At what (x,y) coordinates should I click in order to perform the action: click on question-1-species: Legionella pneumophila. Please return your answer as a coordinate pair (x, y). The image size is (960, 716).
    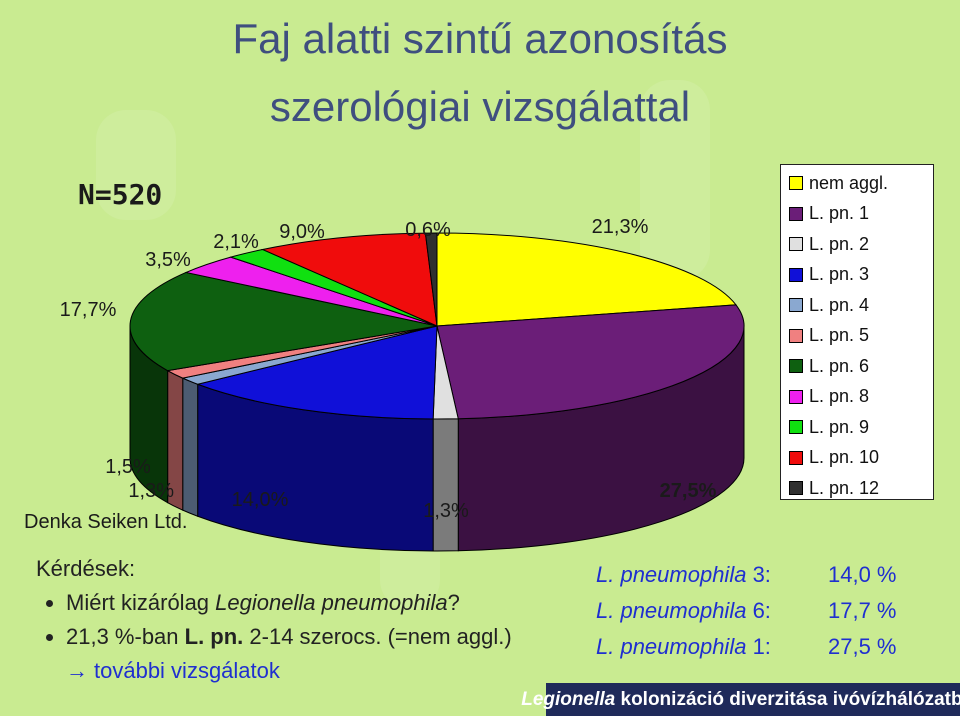
    Looking at the image, I should click on (331, 602).